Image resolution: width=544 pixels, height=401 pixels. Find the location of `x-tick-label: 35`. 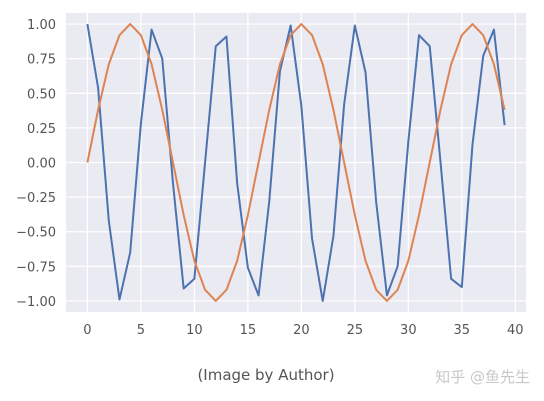

x-tick-label: 35 is located at coordinates (462, 330).